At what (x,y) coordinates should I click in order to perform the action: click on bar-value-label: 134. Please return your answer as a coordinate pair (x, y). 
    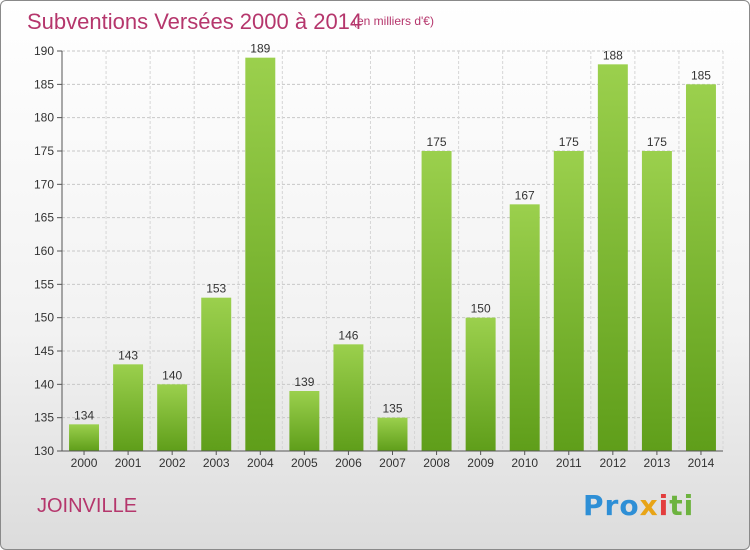
    Looking at the image, I should click on (84, 415).